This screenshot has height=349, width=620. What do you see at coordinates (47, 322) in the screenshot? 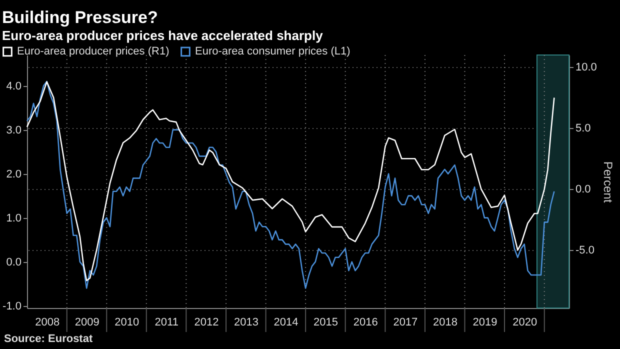
I see `x-tick-label: 2008` at bounding box center [47, 322].